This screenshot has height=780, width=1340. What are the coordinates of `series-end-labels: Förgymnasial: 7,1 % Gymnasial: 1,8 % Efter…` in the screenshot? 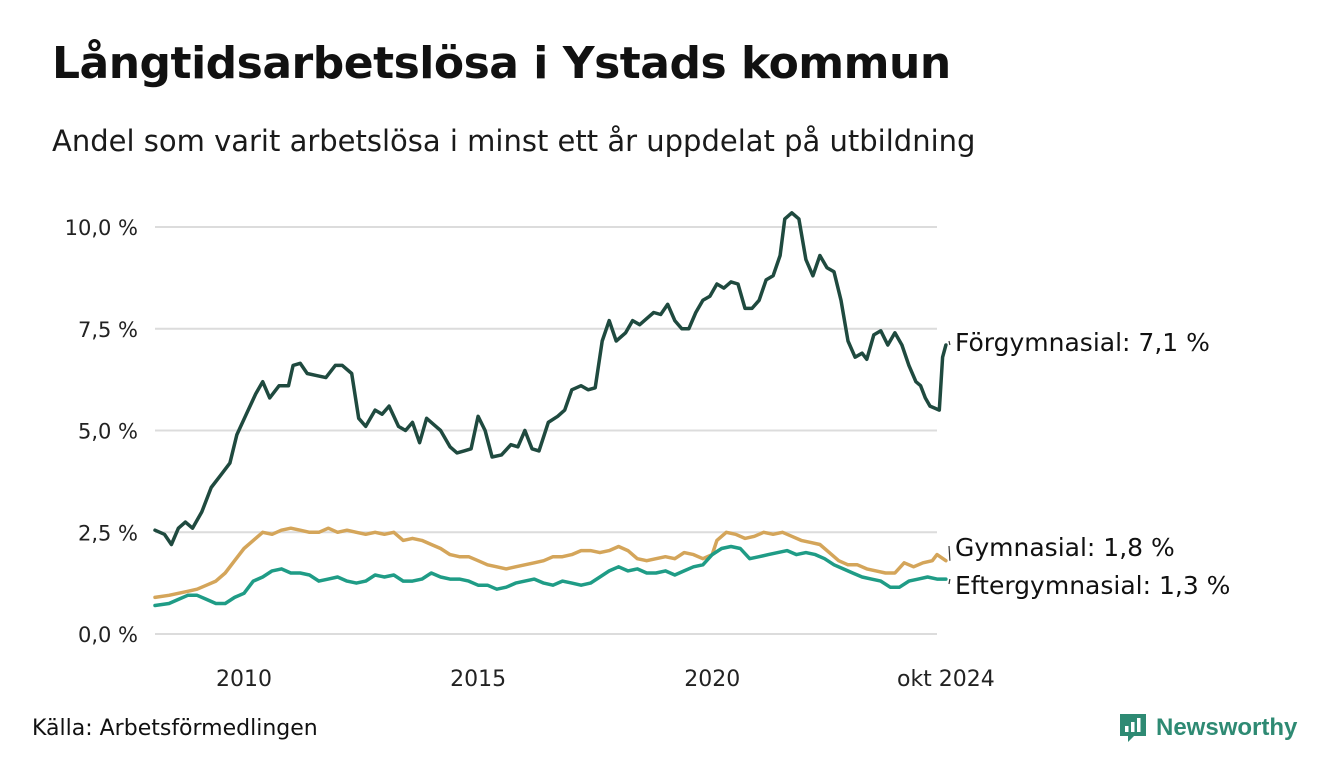 It's located at (1089, 464).